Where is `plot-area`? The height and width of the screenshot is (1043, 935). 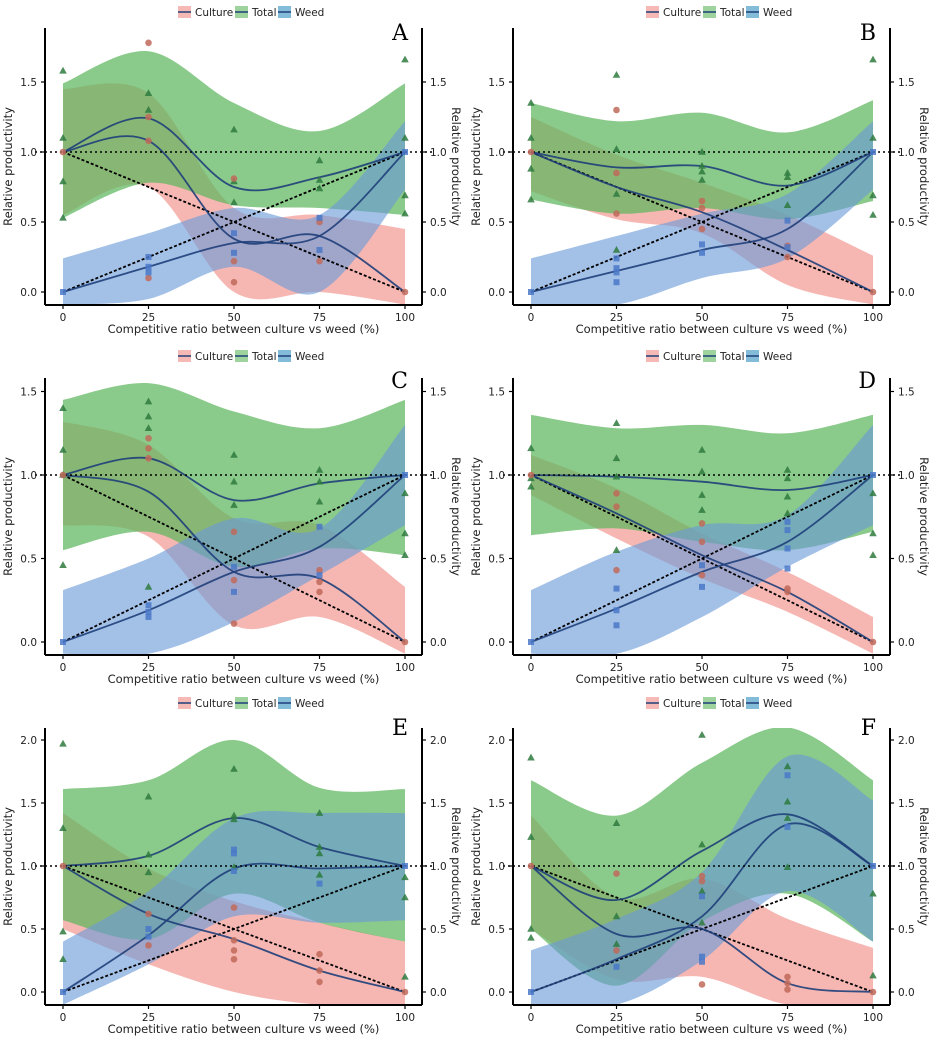 plot-area is located at coordinates (702, 866).